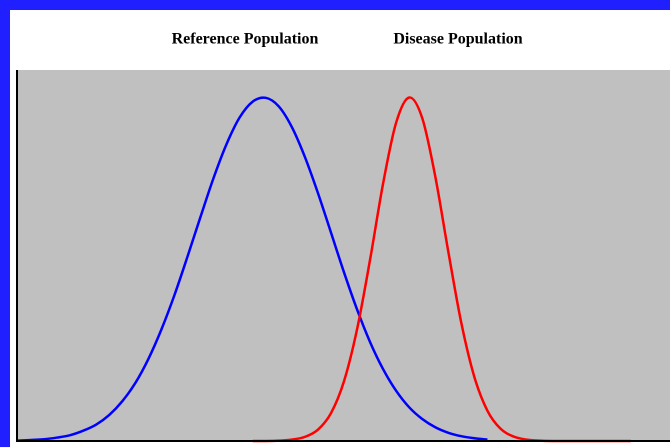  Describe the element at coordinates (245, 39) in the screenshot. I see `legend-label: Reference Population` at that location.